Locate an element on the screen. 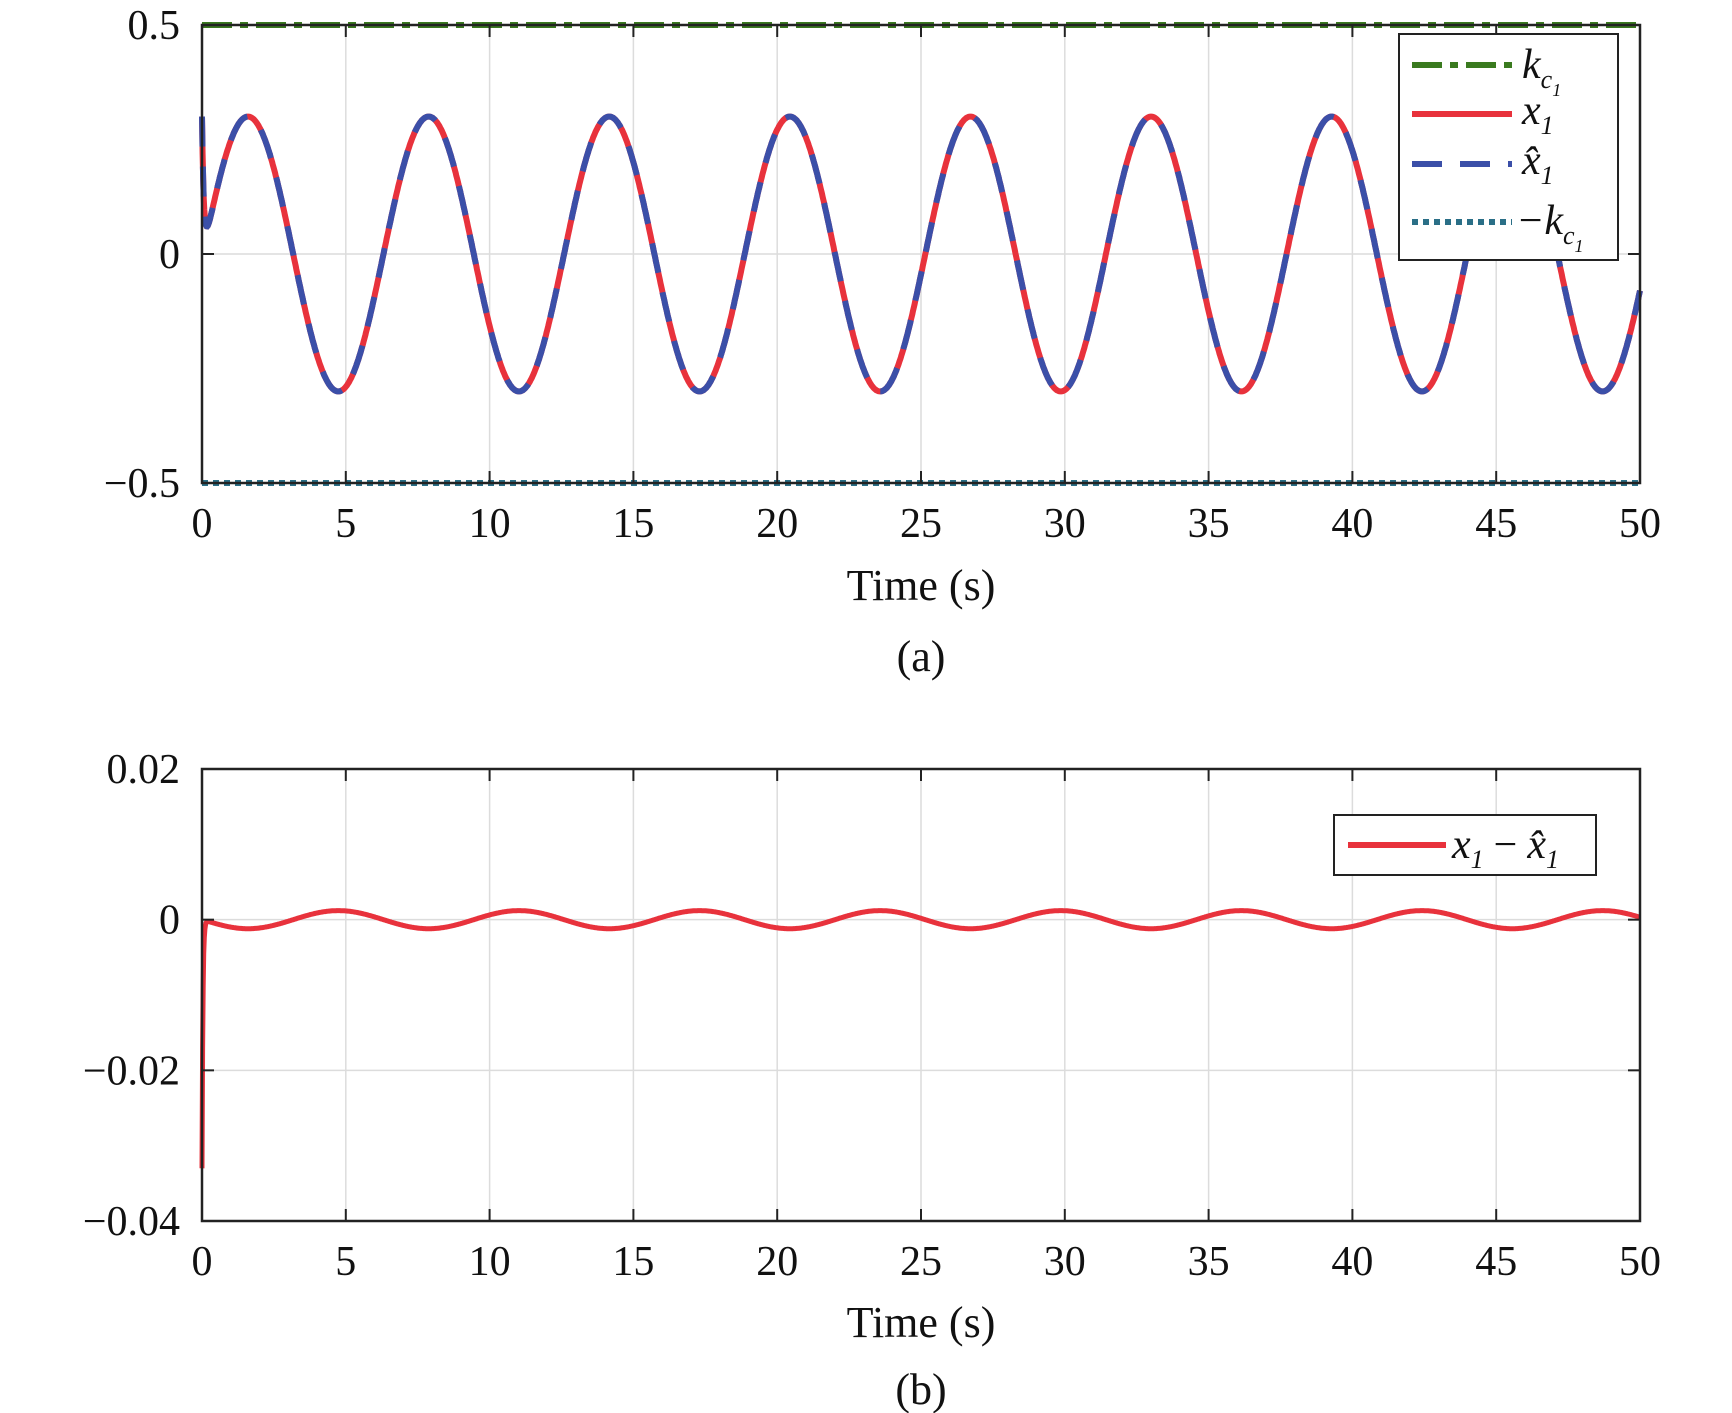 This screenshot has height=1413, width=1732. legend-label-kc1-main: k is located at coordinates (1532, 65).